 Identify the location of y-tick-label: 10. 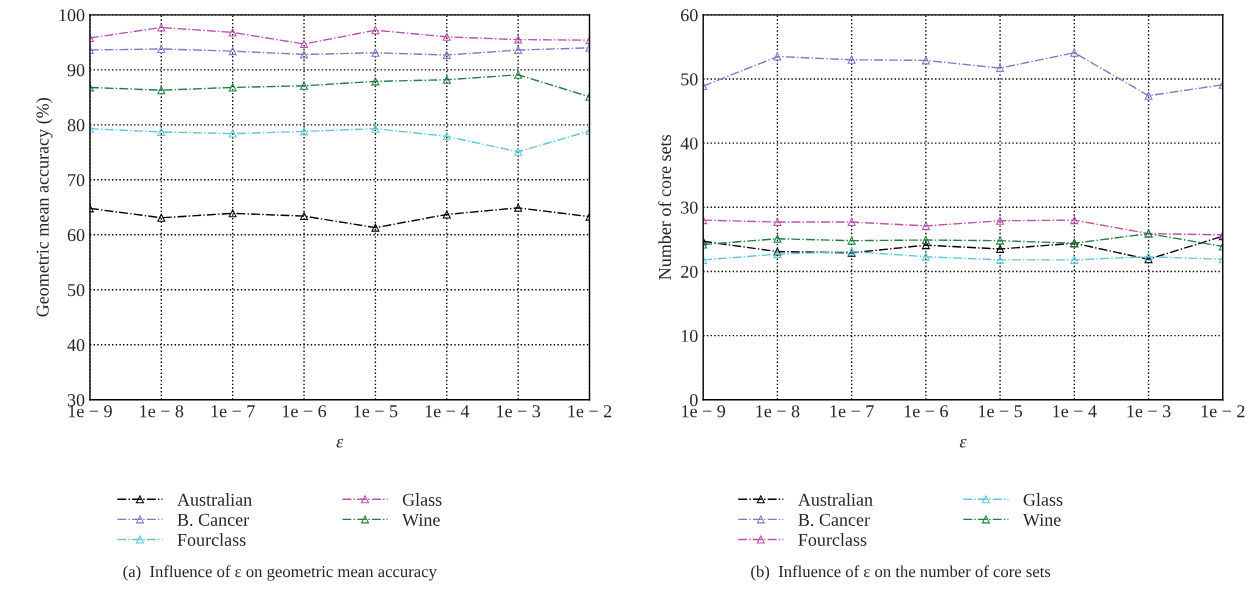
(689, 336).